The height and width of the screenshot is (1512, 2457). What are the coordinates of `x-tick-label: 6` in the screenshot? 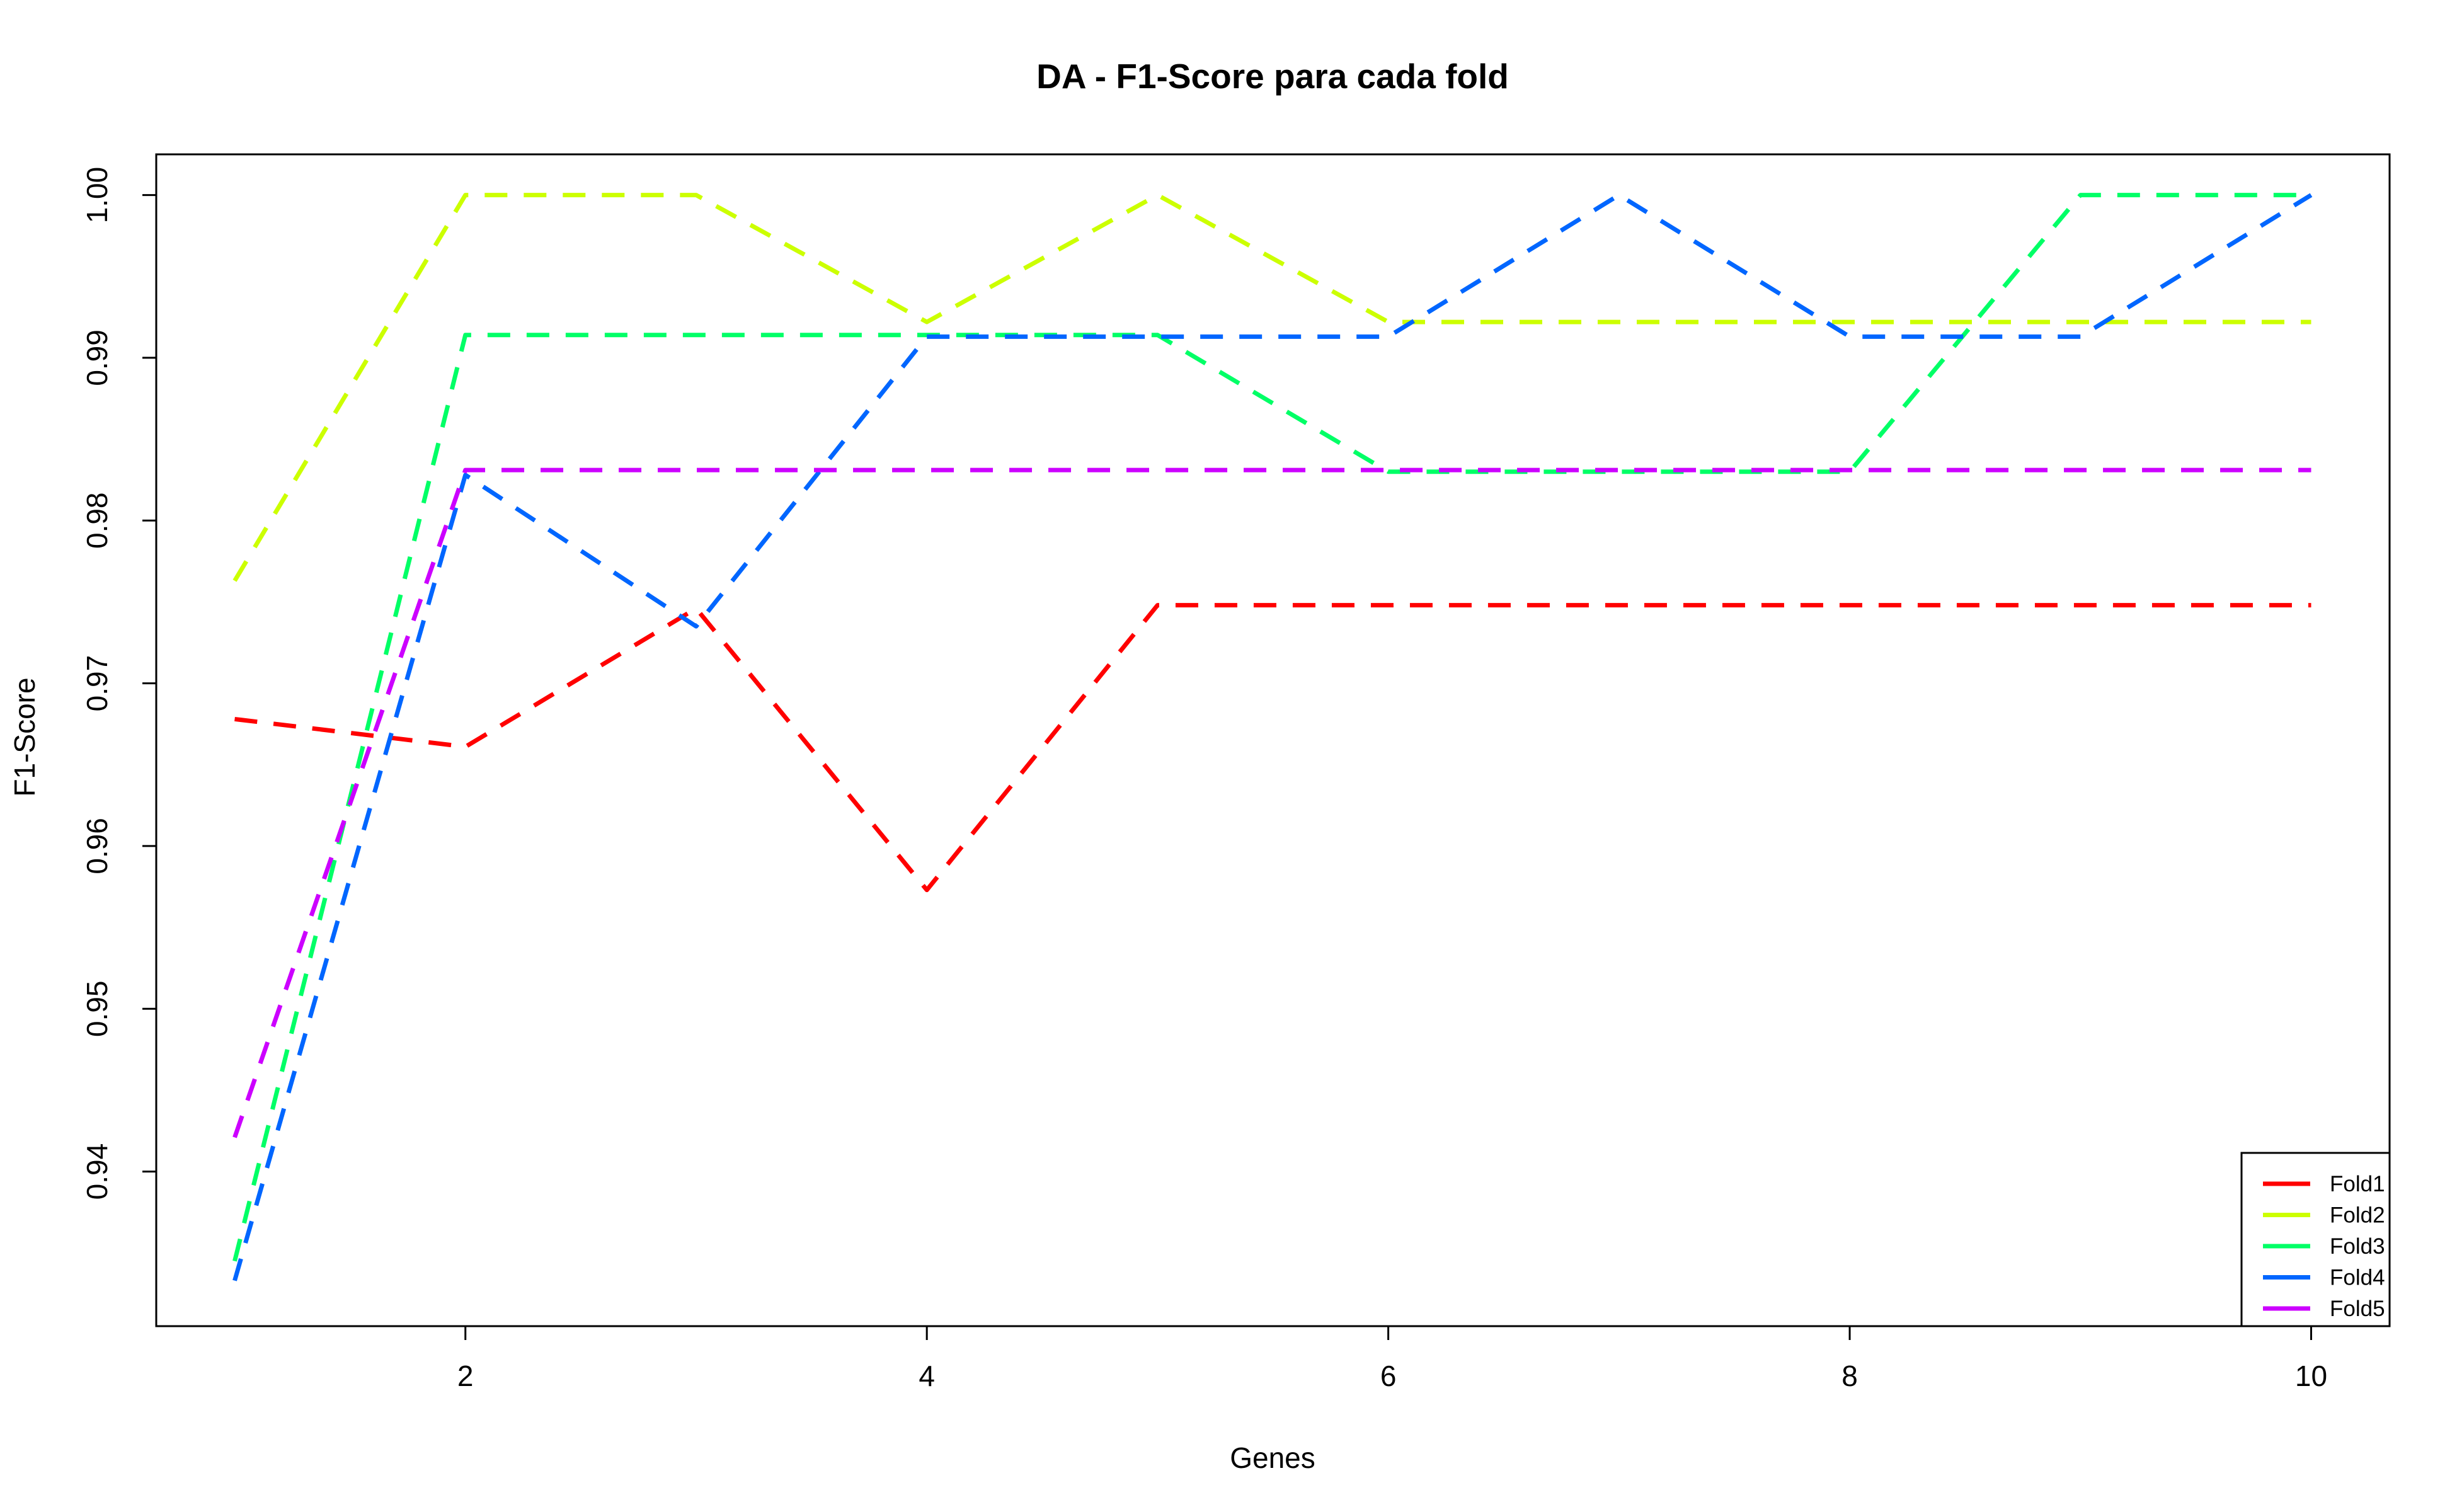 It's located at (1388, 1376).